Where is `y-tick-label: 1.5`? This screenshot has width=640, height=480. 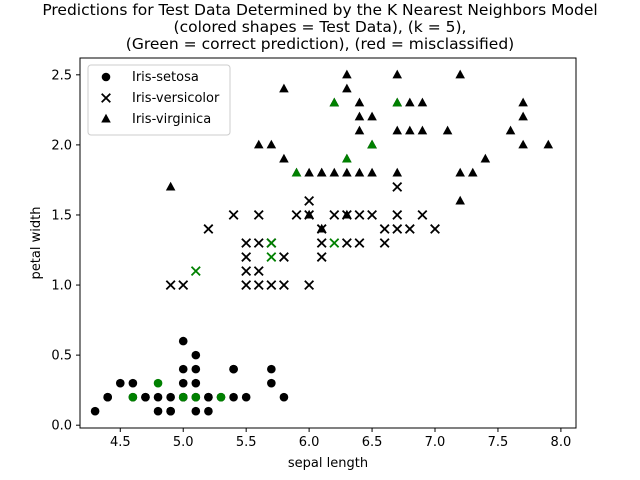
y-tick-label: 1.5 is located at coordinates (61, 215).